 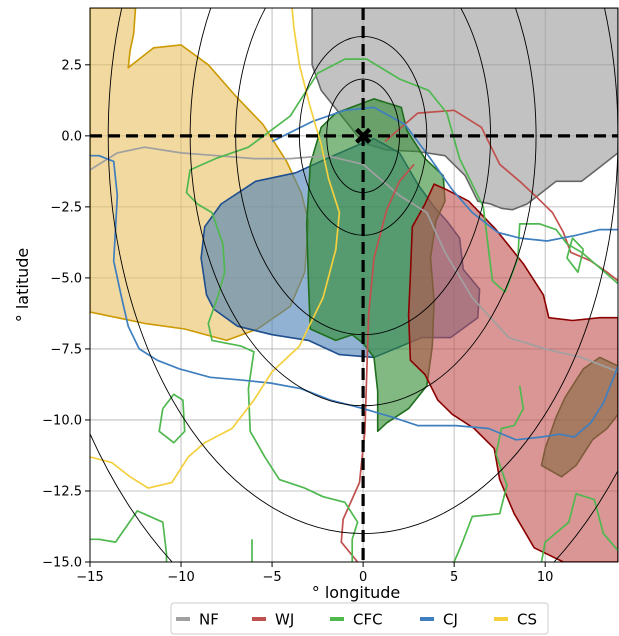 What do you see at coordinates (71, 65) in the screenshot?
I see `y-tick-label: 2.5` at bounding box center [71, 65].